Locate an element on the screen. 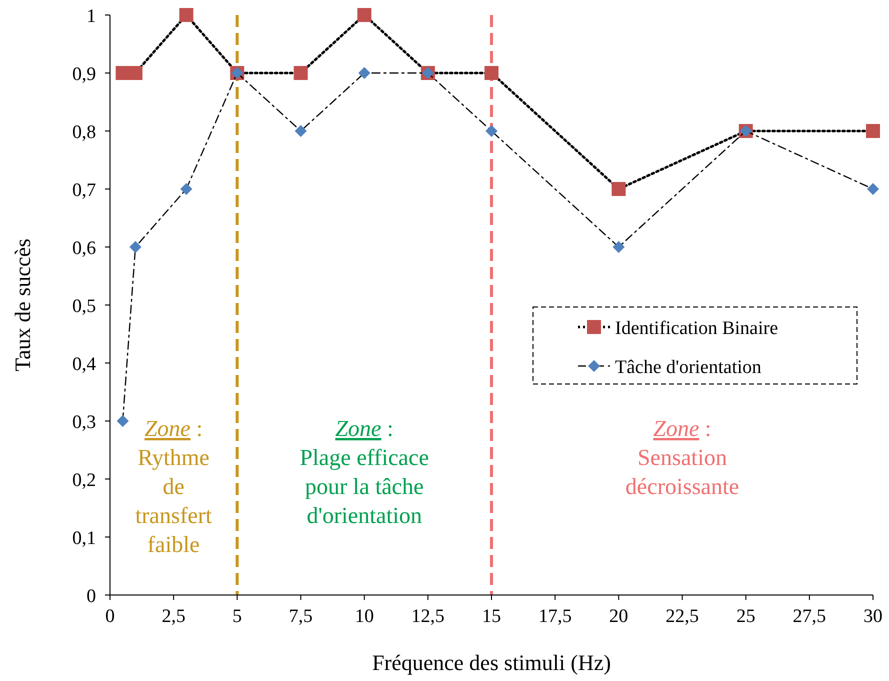 The width and height of the screenshot is (889, 681). x-axis-title: Fréquence des stimuli (Hz) is located at coordinates (491, 662).